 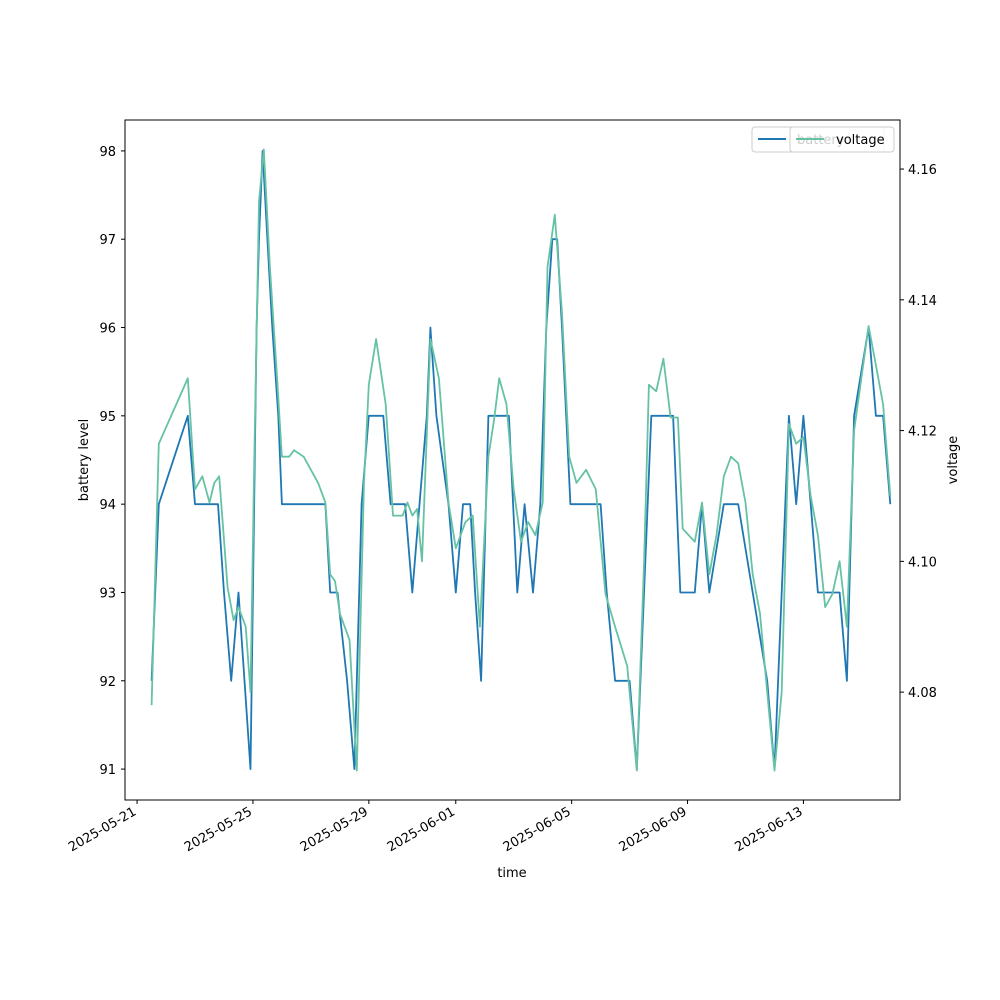 What do you see at coordinates (953, 460) in the screenshot?
I see `y-axis-right-label: voltage` at bounding box center [953, 460].